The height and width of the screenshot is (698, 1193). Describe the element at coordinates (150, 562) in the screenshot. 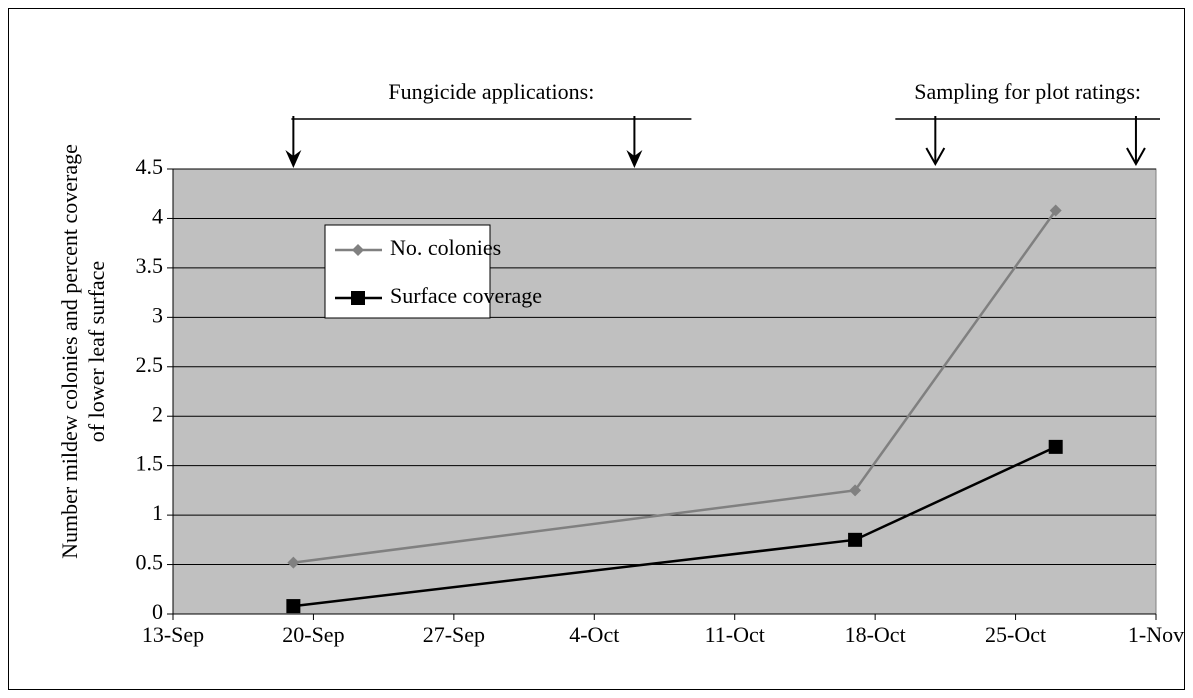

I see `y-tick-label: 0.5` at that location.